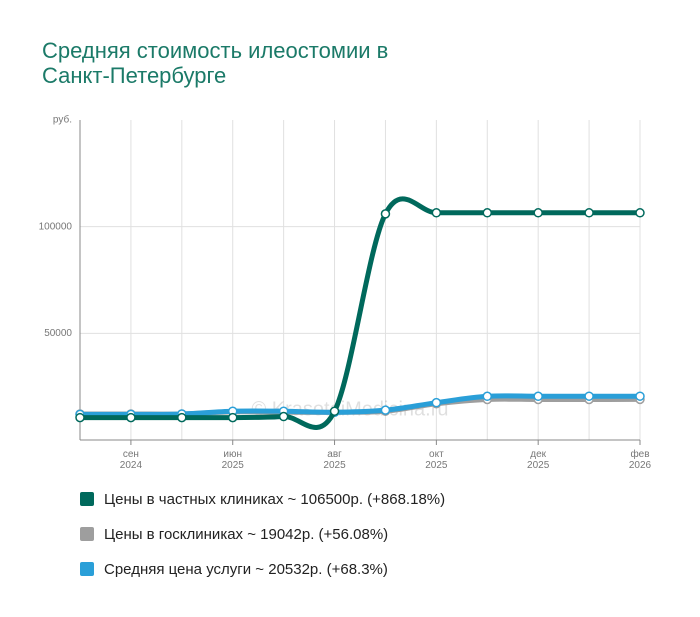 Image resolution: width=700 pixels, height=617 pixels. I want to click on x-tick-label-line: сен, so click(131, 454).